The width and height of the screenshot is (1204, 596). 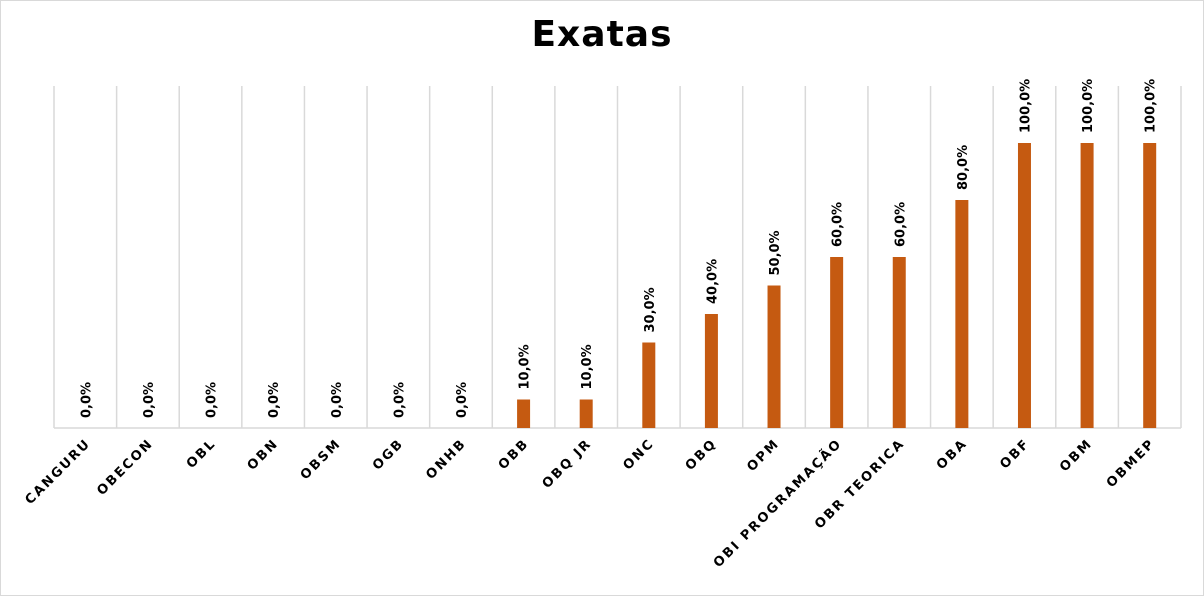 I want to click on chart-title: Exatas, so click(x=602, y=34).